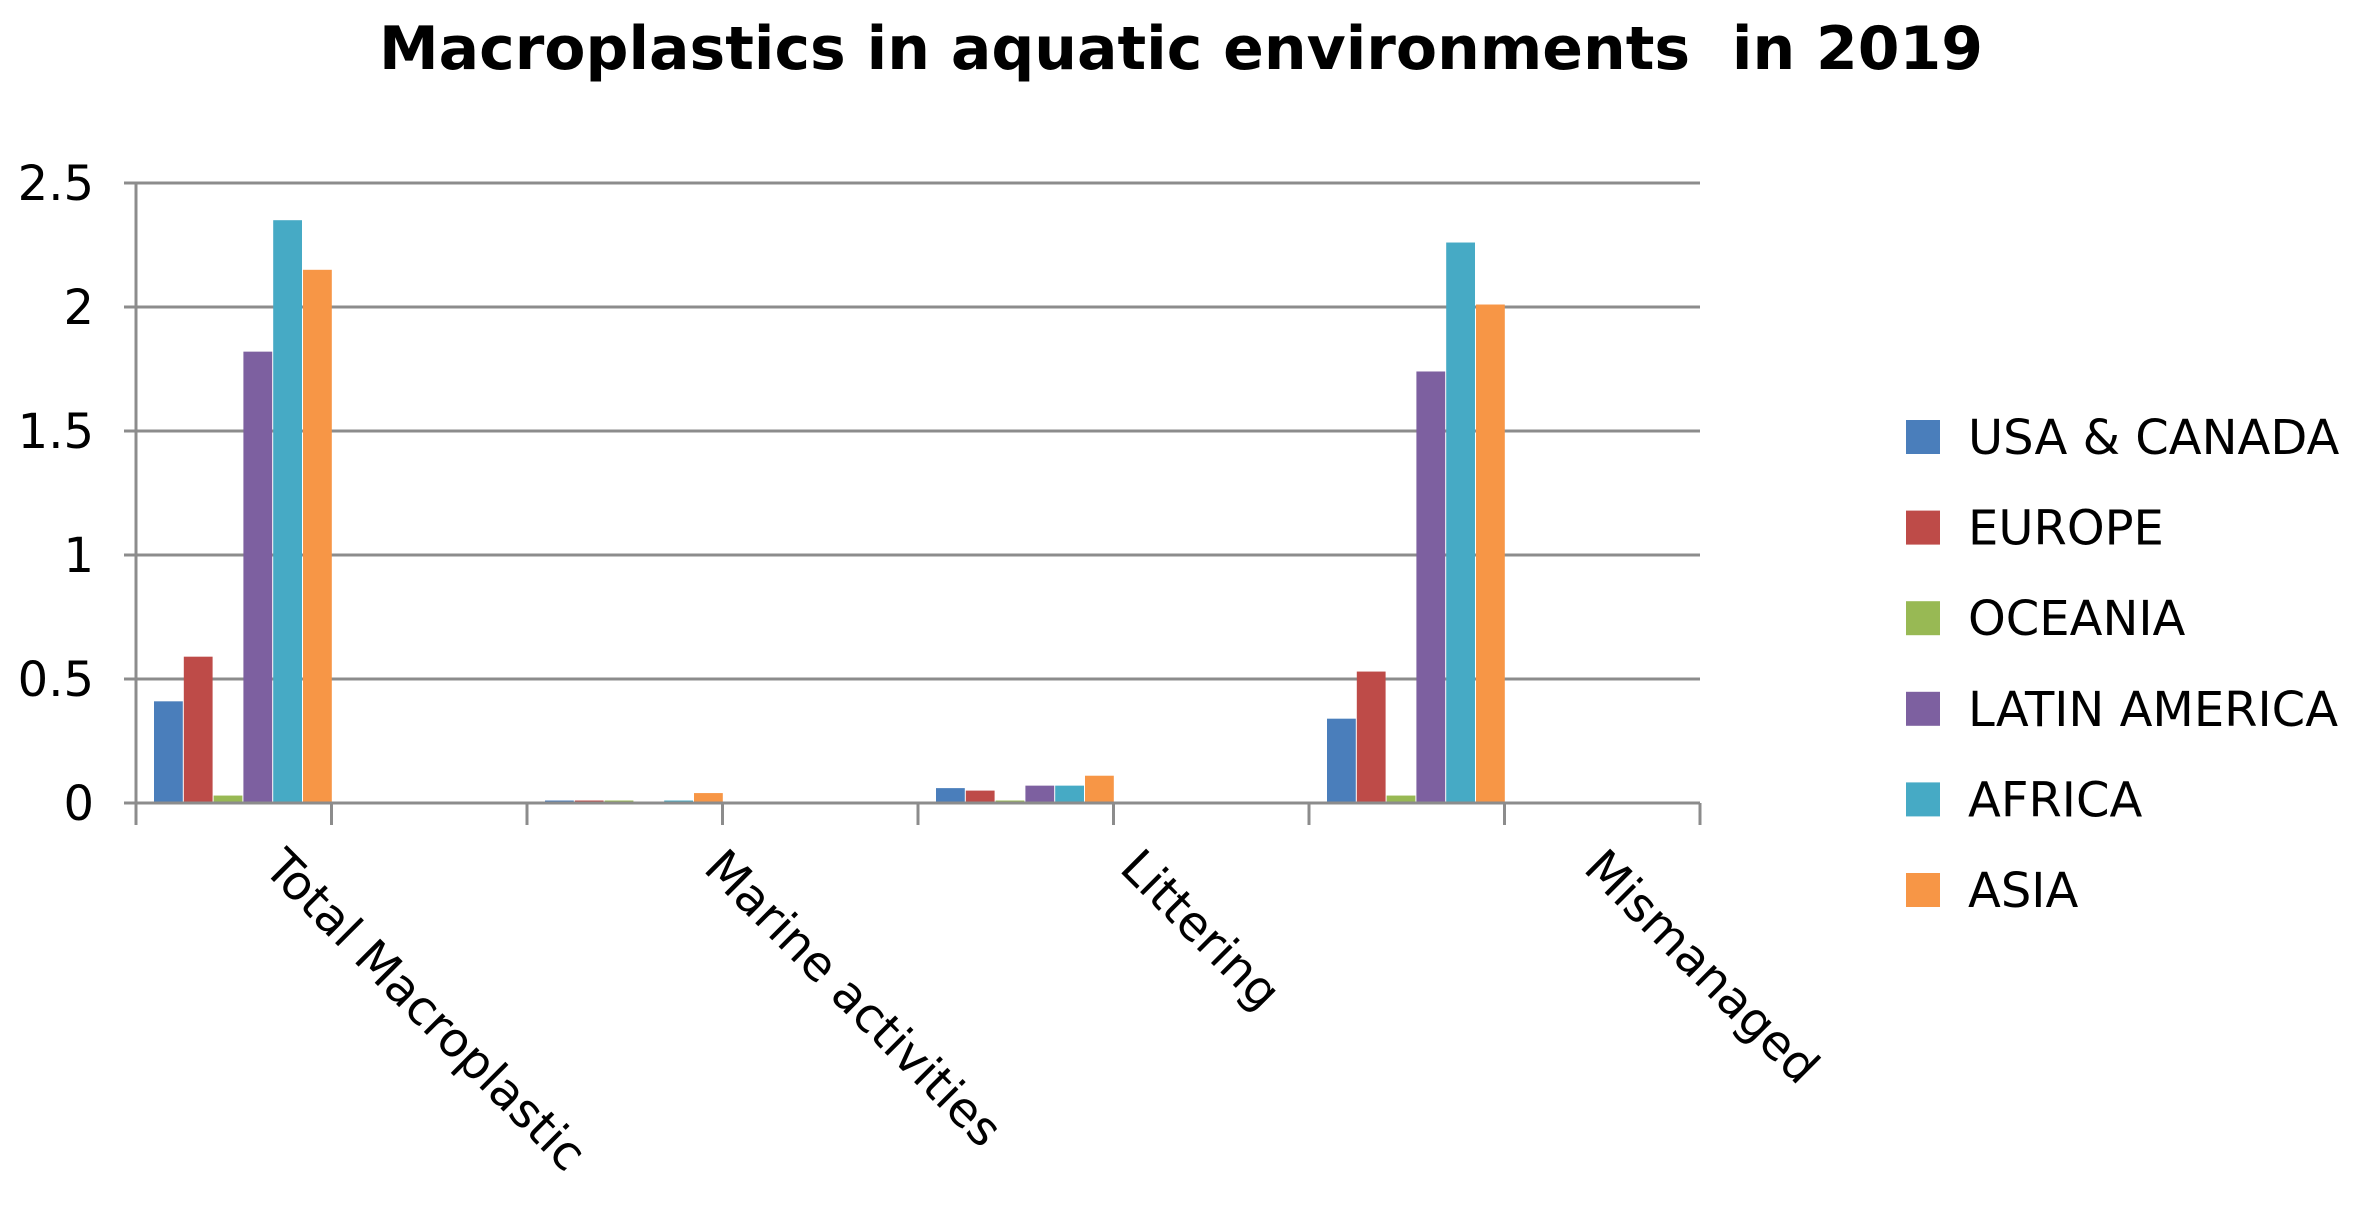  What do you see at coordinates (56, 432) in the screenshot?
I see `y-tick-label: 1.5` at bounding box center [56, 432].